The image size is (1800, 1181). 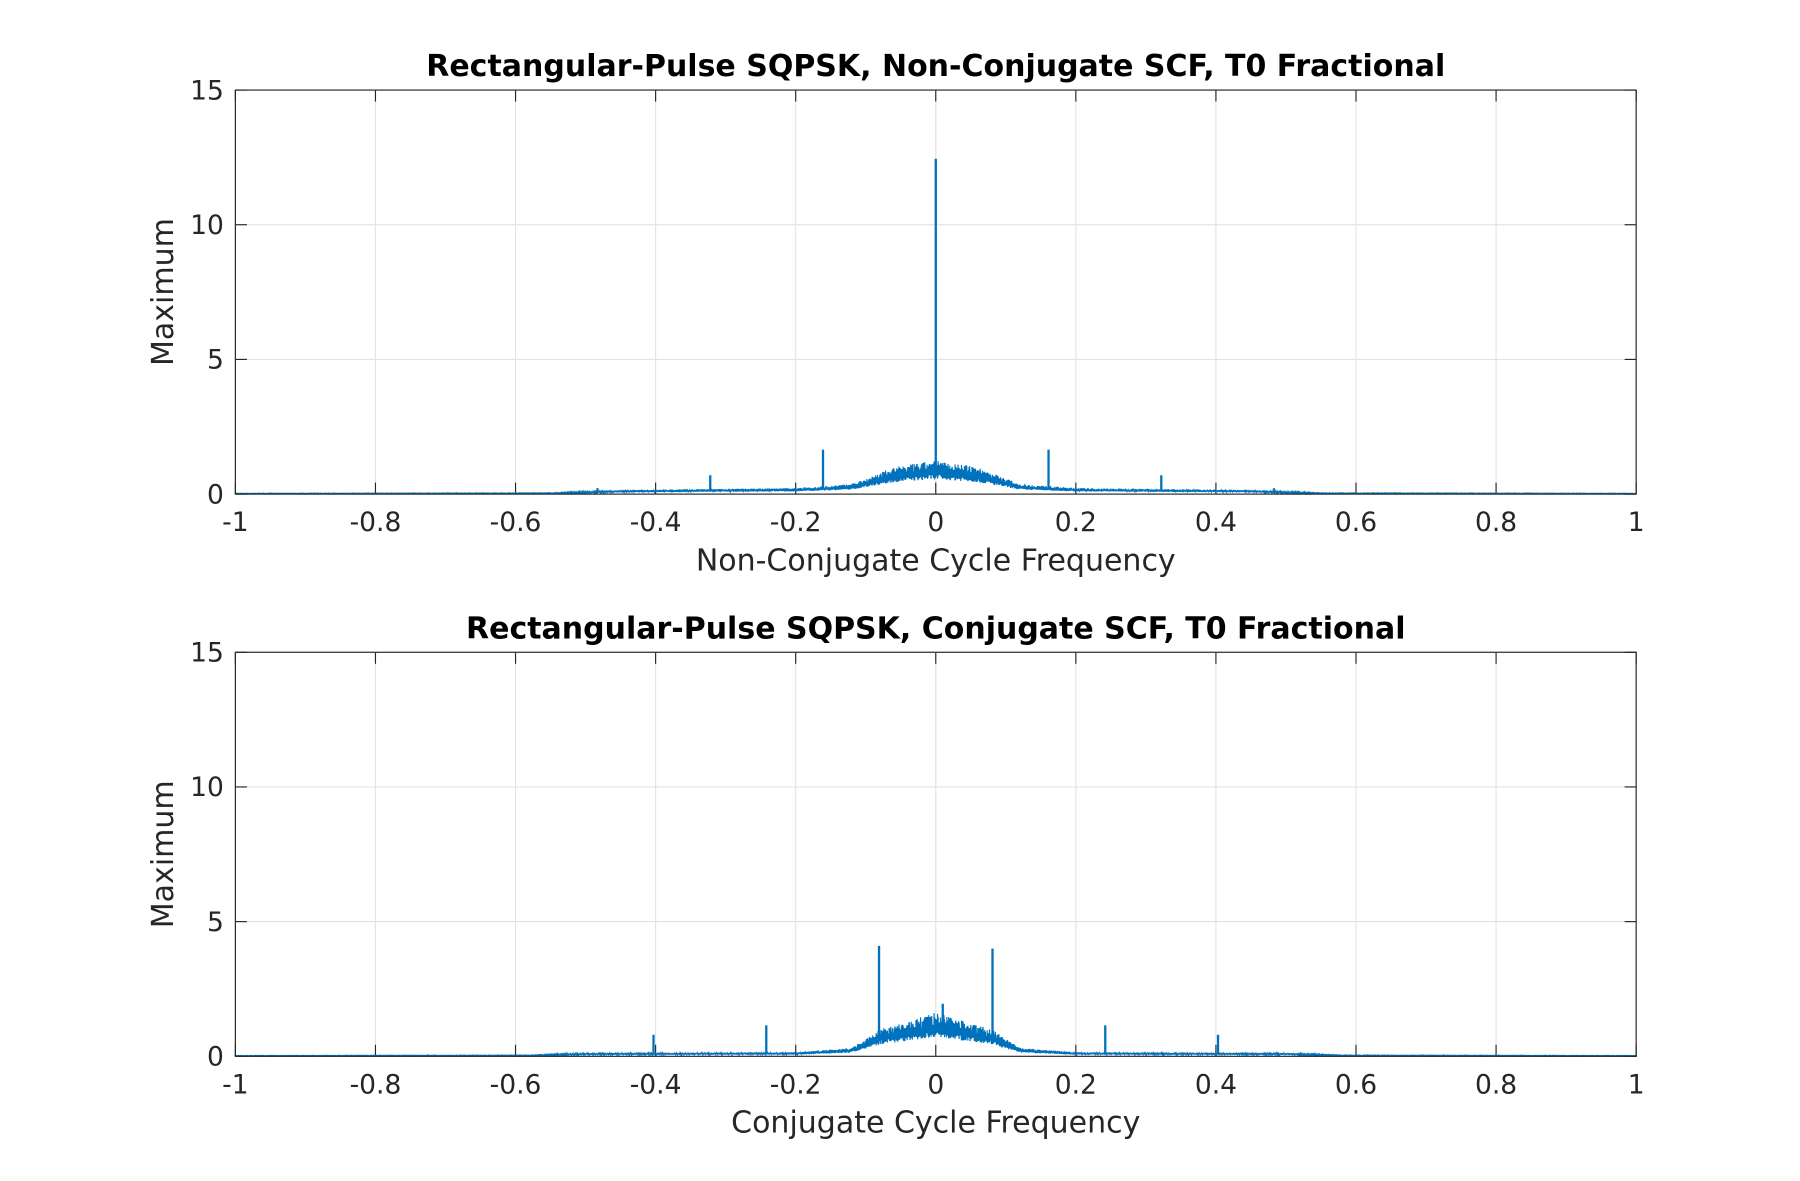 What do you see at coordinates (936, 560) in the screenshot?
I see `x-axis-label: Non-Conjugate Cycle Frequency` at bounding box center [936, 560].